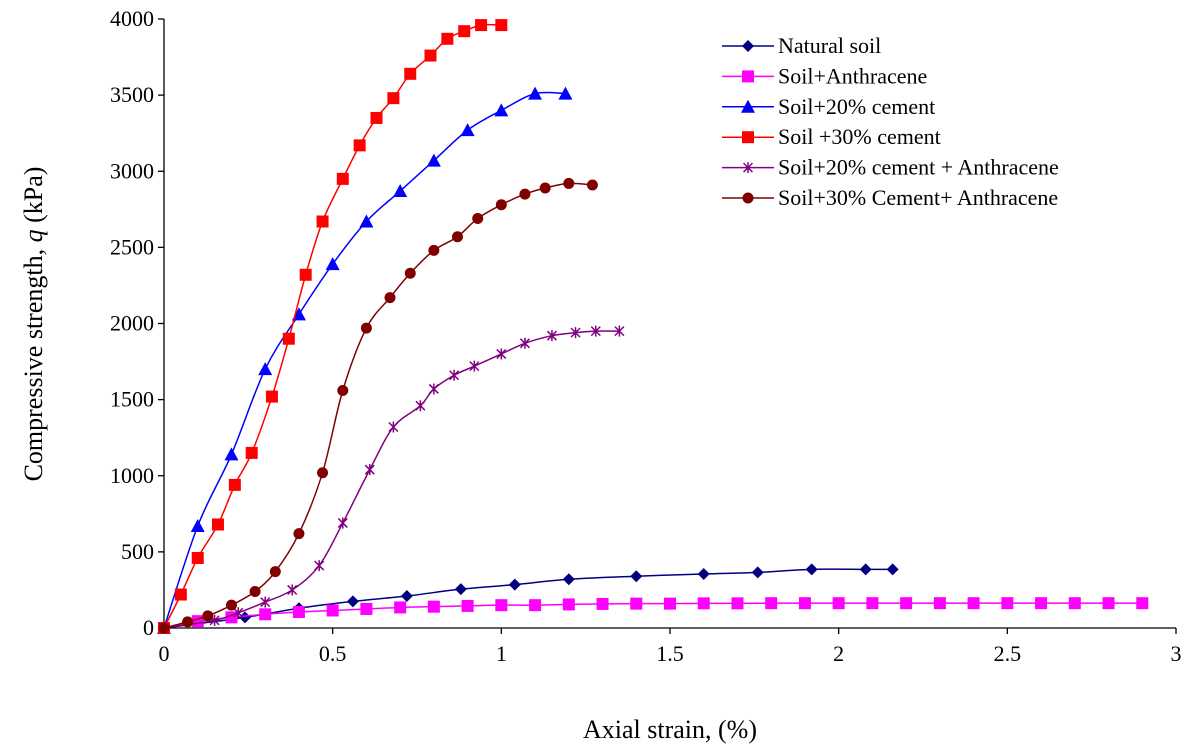  I want to click on y-axis-title: Compressive strength, q (kPa), so click(33, 324).